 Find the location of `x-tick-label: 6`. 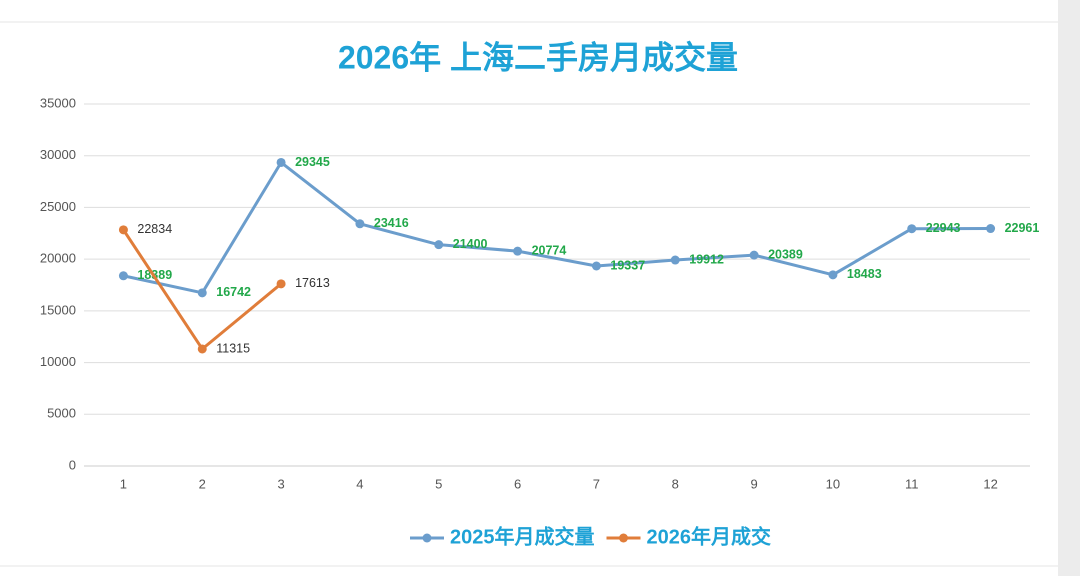

x-tick-label: 6 is located at coordinates (517, 483).